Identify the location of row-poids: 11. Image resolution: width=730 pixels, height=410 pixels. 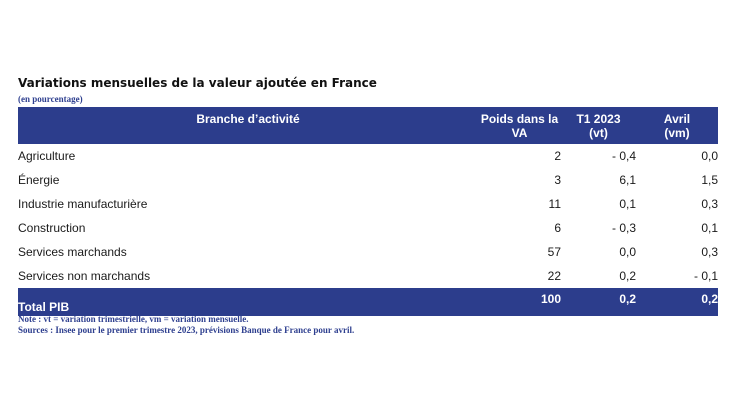
(554, 204).